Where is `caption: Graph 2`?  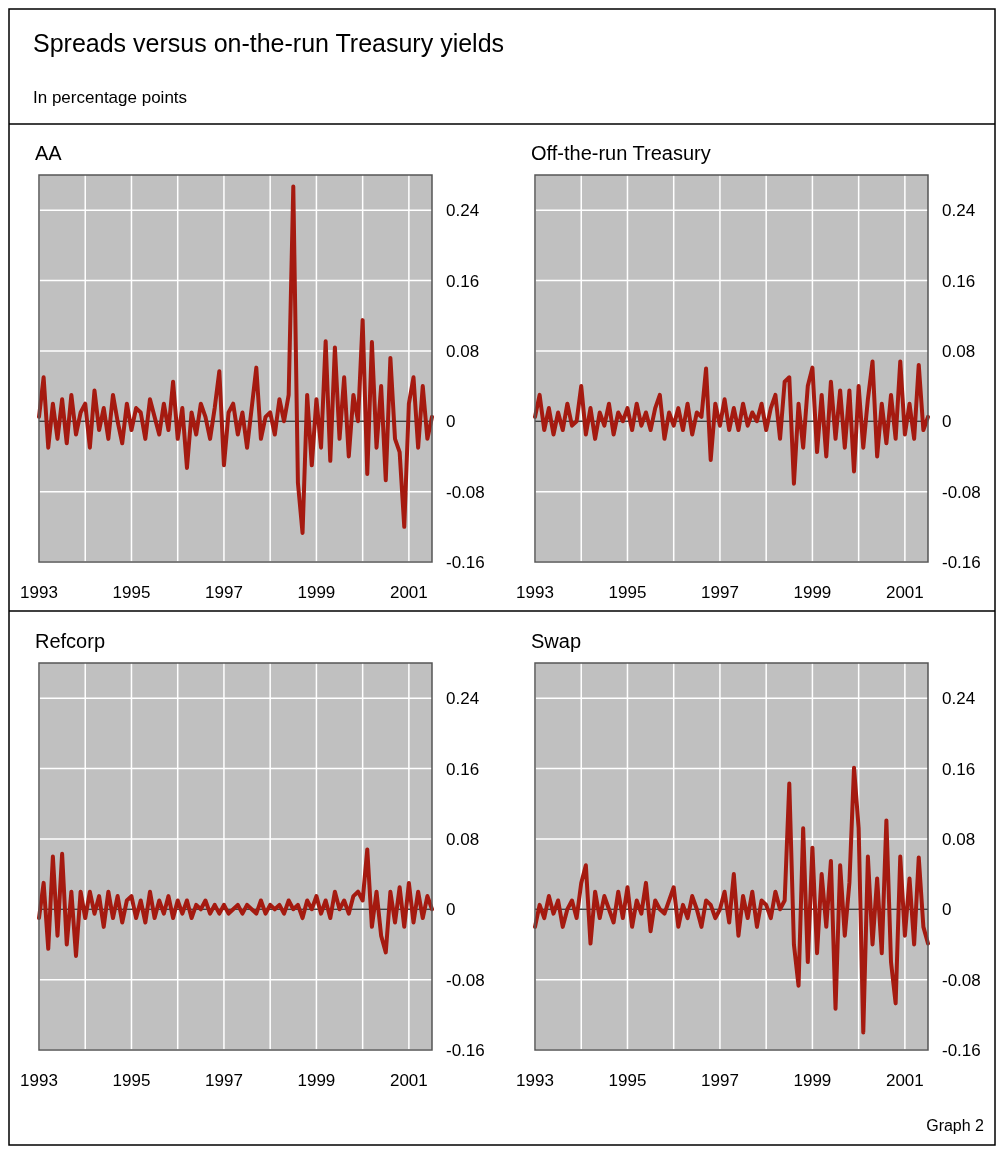 caption: Graph 2 is located at coordinates (955, 1125).